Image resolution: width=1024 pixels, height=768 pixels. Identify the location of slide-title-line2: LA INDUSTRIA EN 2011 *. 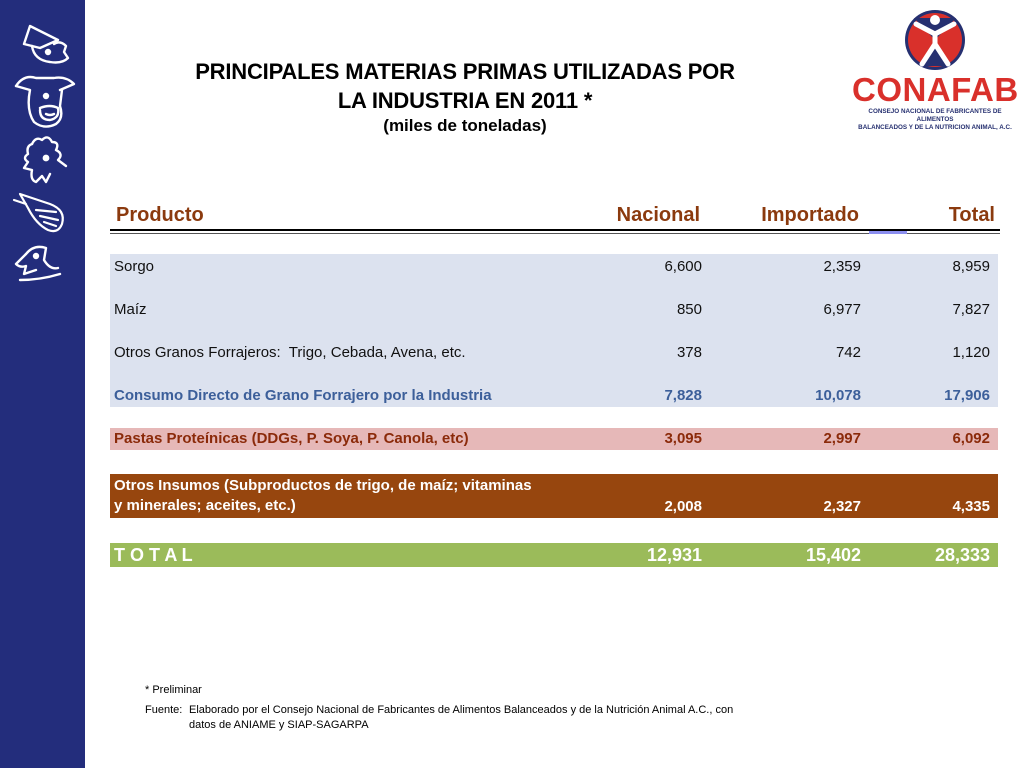
(465, 100).